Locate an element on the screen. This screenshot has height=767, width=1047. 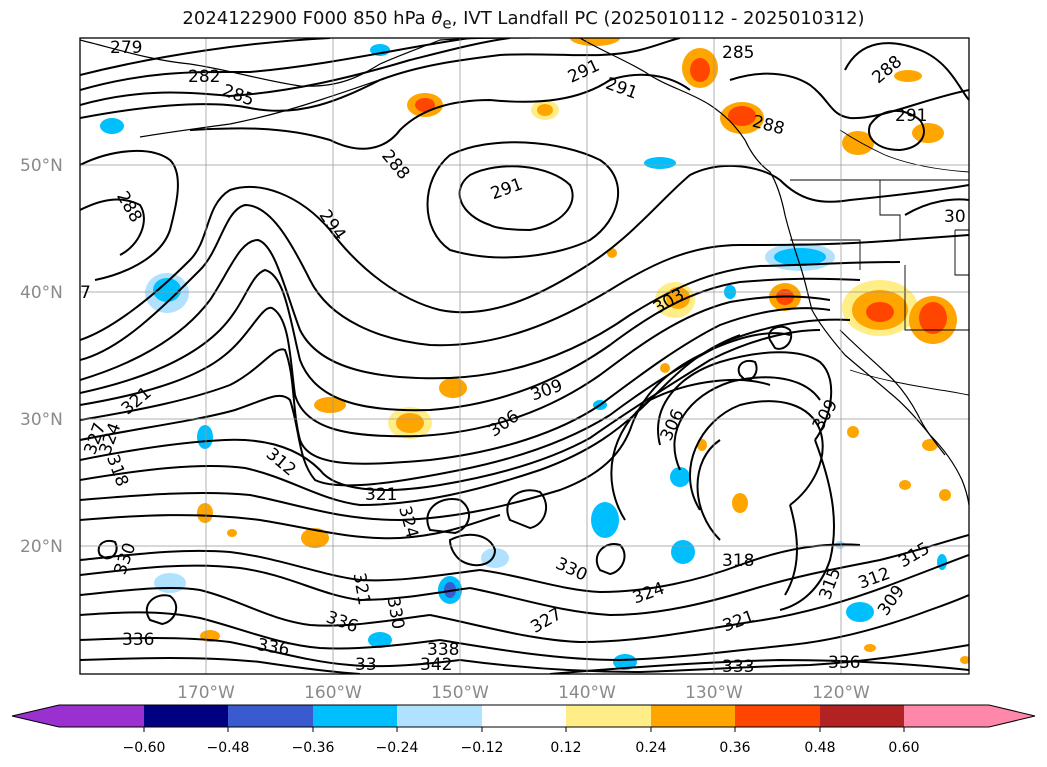
colorbar-over-arrow is located at coordinates (1012, 716).